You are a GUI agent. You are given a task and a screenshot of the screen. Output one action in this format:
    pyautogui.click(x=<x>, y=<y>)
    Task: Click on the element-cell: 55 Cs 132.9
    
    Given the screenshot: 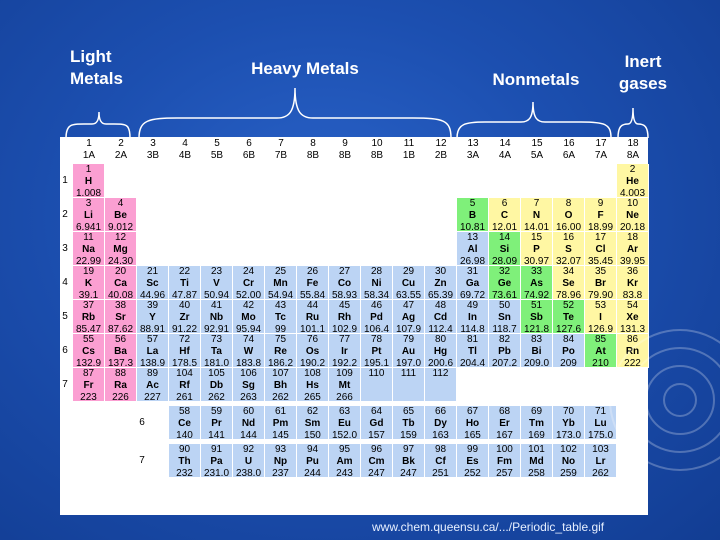 What is the action you would take?
    pyautogui.click(x=89, y=351)
    